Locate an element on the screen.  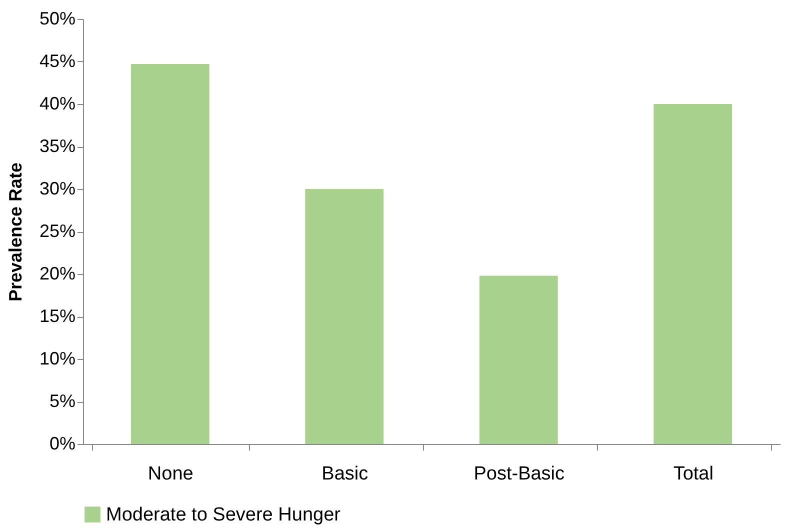
y-tick-label: 0% is located at coordinates (62, 444).